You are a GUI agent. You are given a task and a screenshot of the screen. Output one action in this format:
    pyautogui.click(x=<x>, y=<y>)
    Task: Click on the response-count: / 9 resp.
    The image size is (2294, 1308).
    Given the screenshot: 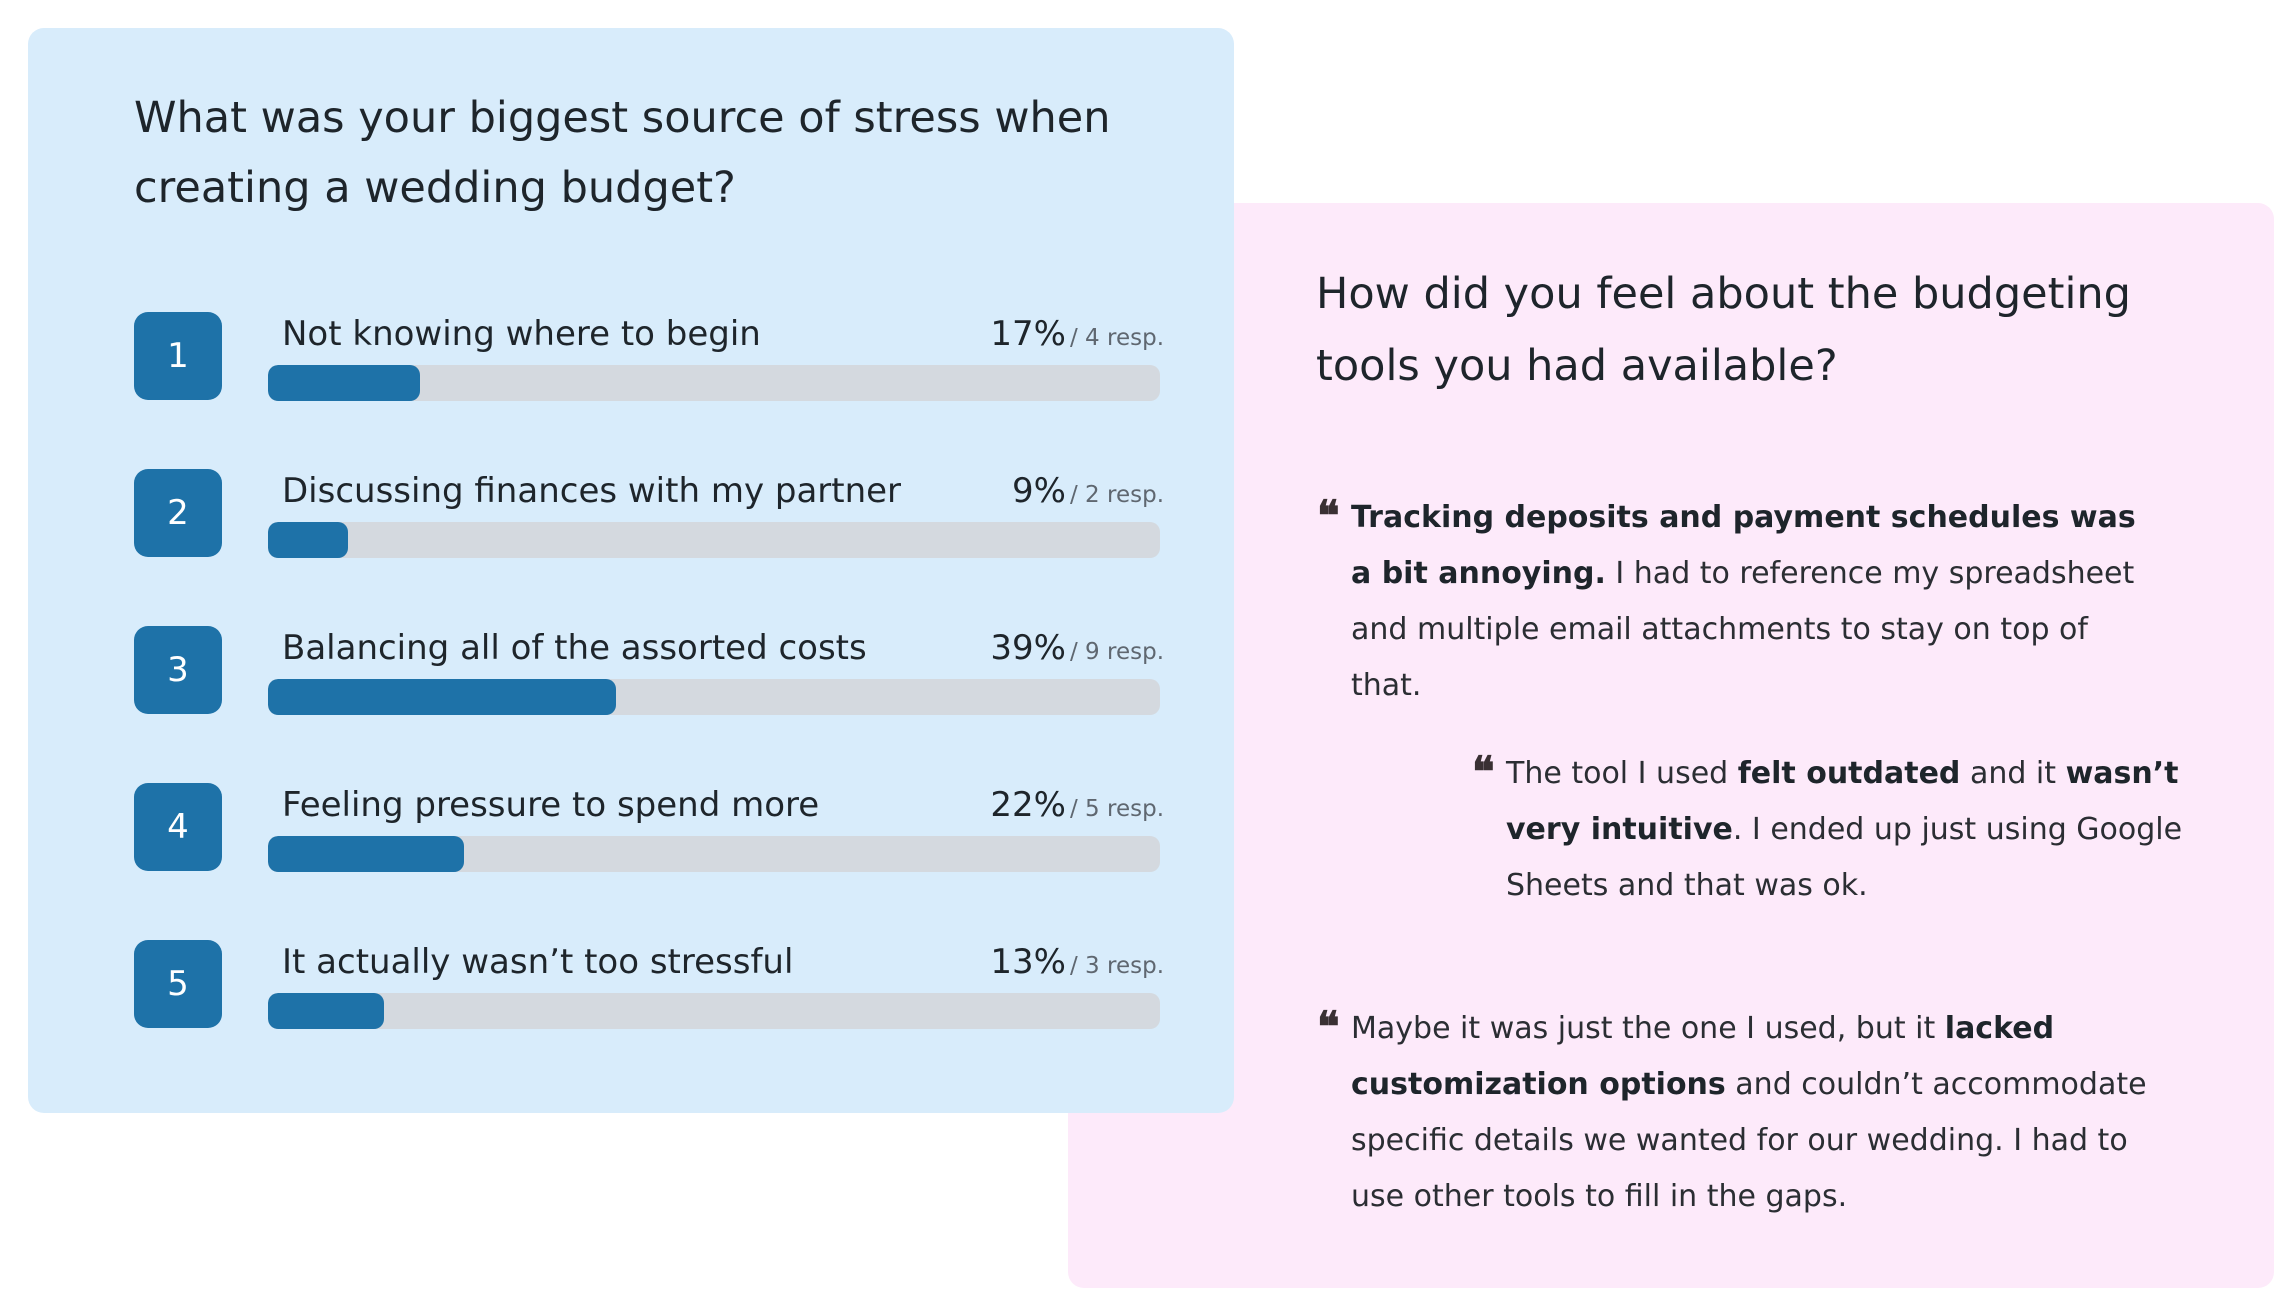 What is the action you would take?
    pyautogui.click(x=1117, y=652)
    